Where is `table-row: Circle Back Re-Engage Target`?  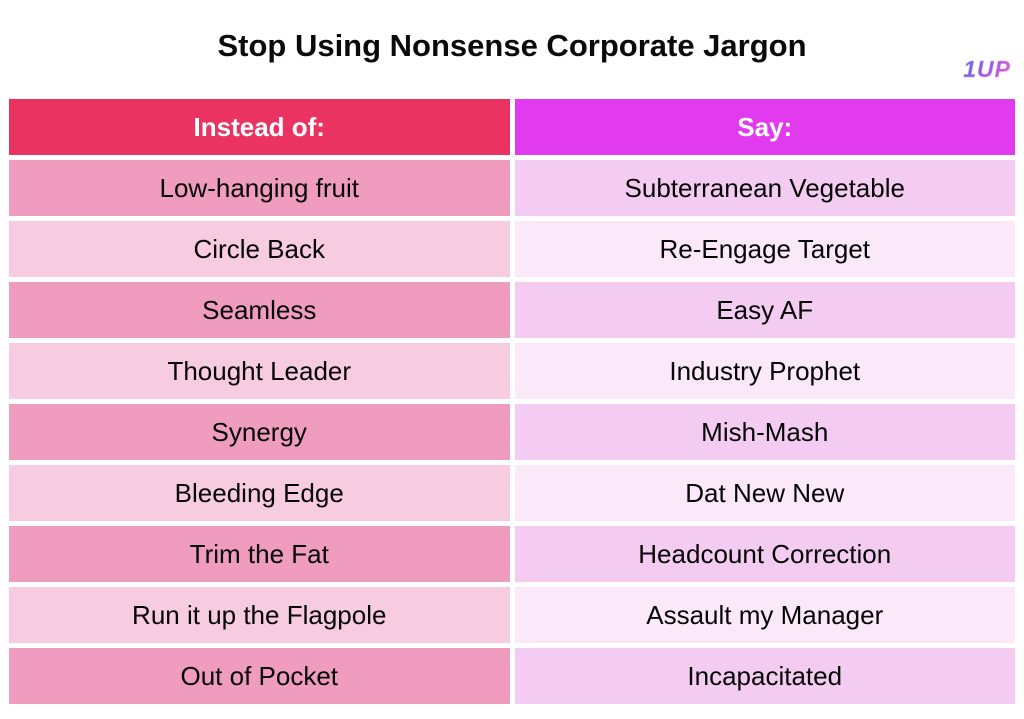 table-row: Circle Back Re-Engage Target is located at coordinates (512, 249).